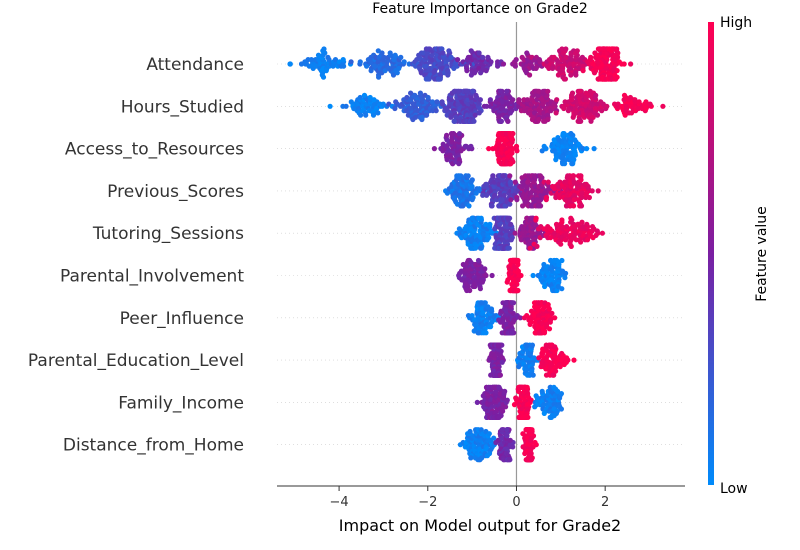 The width and height of the screenshot is (800, 550). What do you see at coordinates (516, 502) in the screenshot?
I see `x-tick-label: 0` at bounding box center [516, 502].